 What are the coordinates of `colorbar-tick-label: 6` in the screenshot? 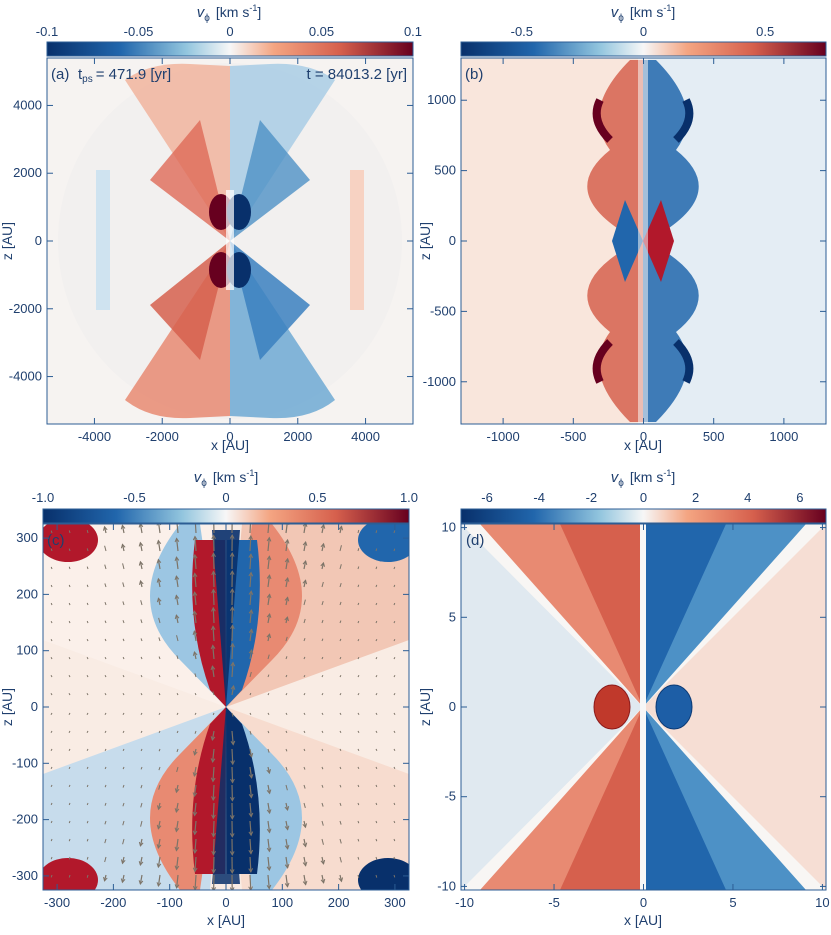 It's located at (799, 497).